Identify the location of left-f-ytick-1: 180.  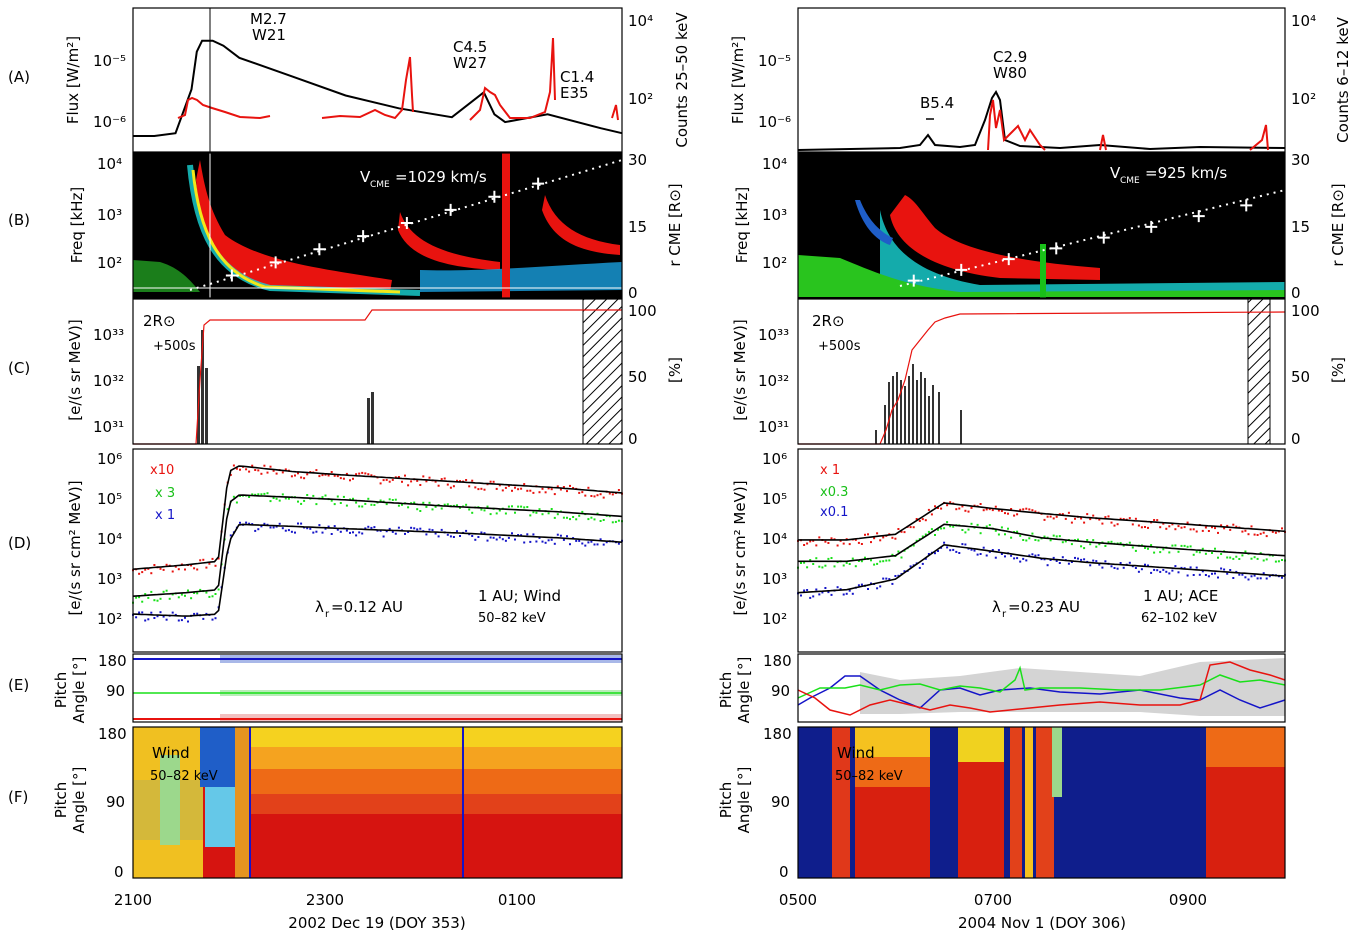
(112, 734).